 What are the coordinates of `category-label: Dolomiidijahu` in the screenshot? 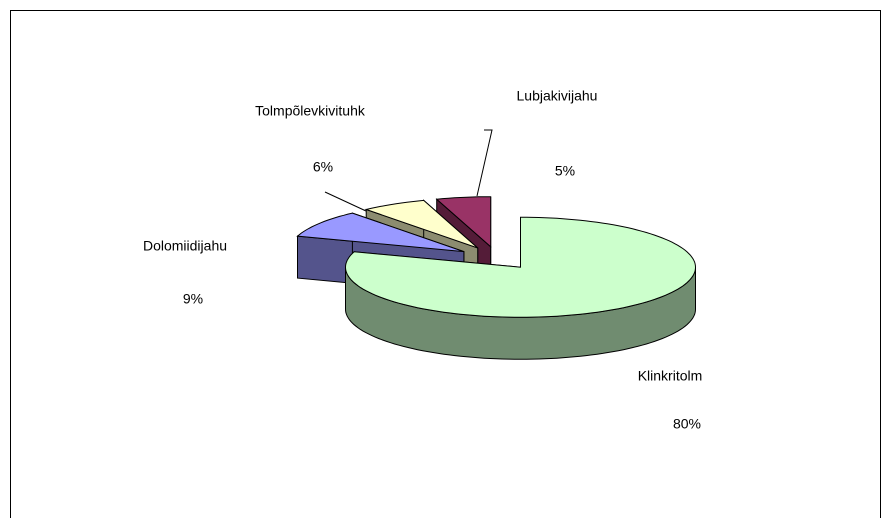 It's located at (185, 246).